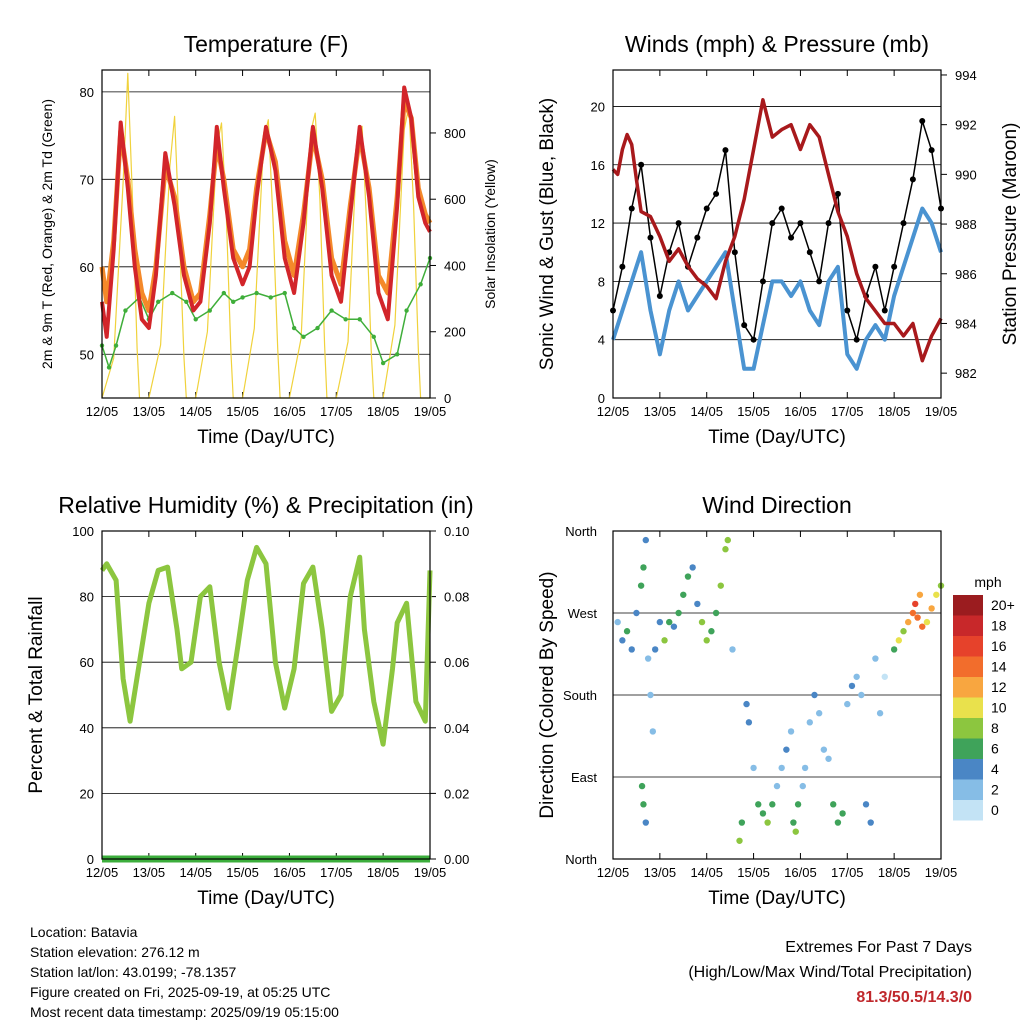 The image size is (1024, 1024). I want to click on temperature-plot-frame, so click(266, 234).